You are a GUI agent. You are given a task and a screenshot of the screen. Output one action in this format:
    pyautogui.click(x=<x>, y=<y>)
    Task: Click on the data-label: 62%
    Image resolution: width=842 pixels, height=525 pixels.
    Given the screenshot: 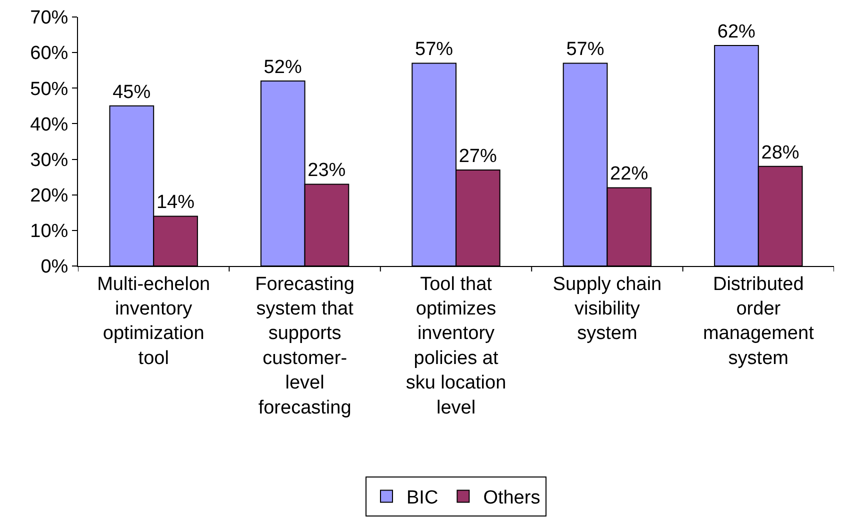 What is the action you would take?
    pyautogui.click(x=736, y=31)
    